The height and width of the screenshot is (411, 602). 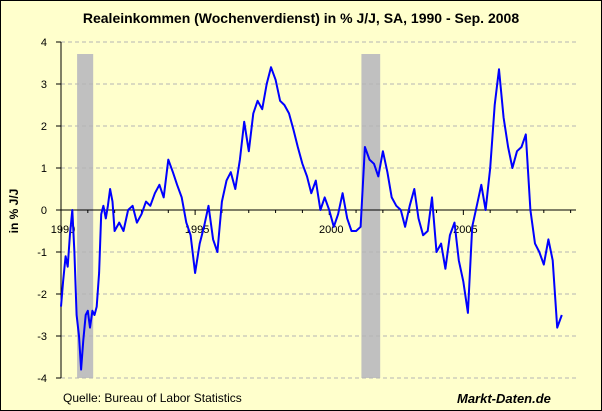 What do you see at coordinates (44, 85) in the screenshot?
I see `y-tick-label: 3` at bounding box center [44, 85].